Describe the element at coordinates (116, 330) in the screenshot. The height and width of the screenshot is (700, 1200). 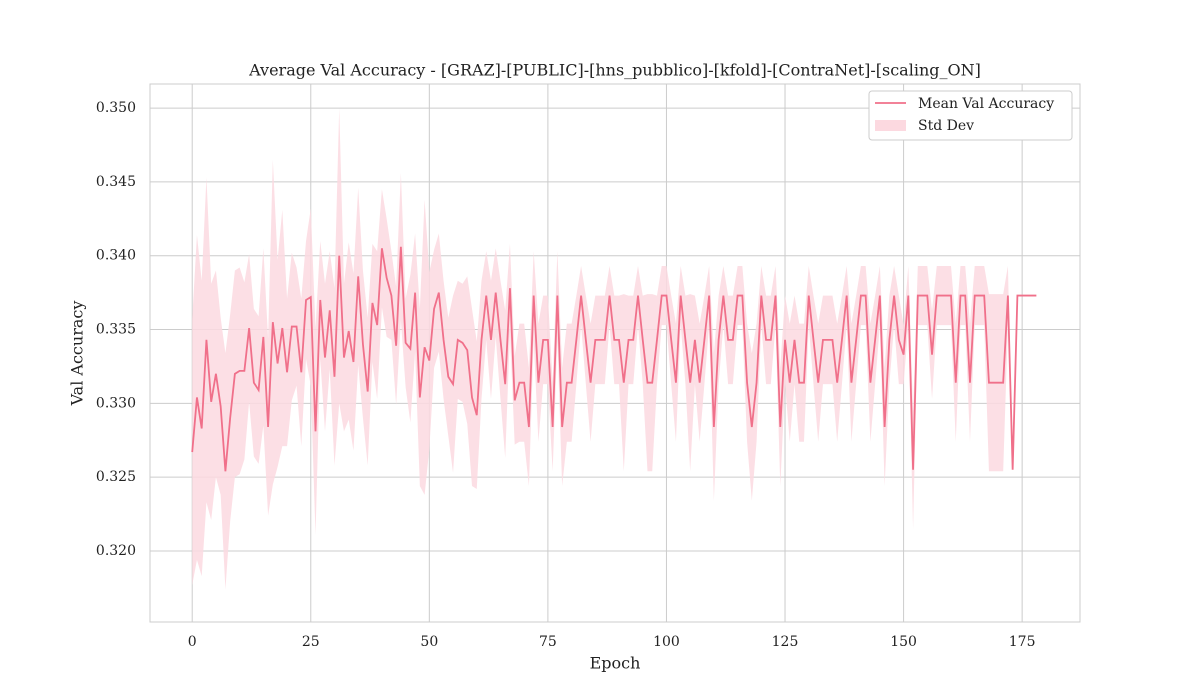
I see `y-tick-label: 0.335` at that location.